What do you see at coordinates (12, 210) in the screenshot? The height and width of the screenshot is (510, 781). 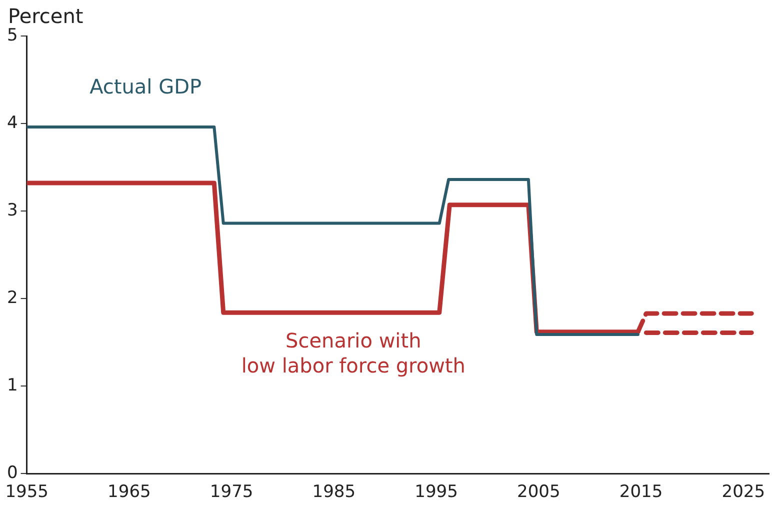 I see `y-tick-label: 3` at bounding box center [12, 210].